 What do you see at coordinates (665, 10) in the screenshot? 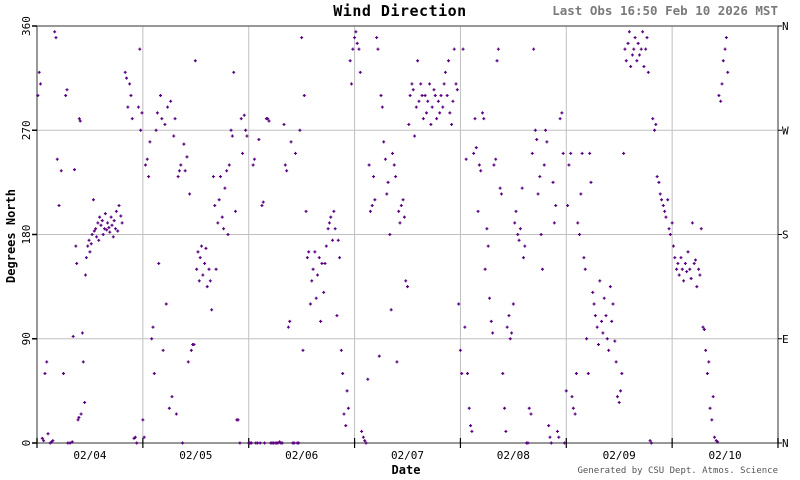
I see `last-observation-timestamp: Last Obs 16:50 Feb 10 2026 MST` at bounding box center [665, 10].